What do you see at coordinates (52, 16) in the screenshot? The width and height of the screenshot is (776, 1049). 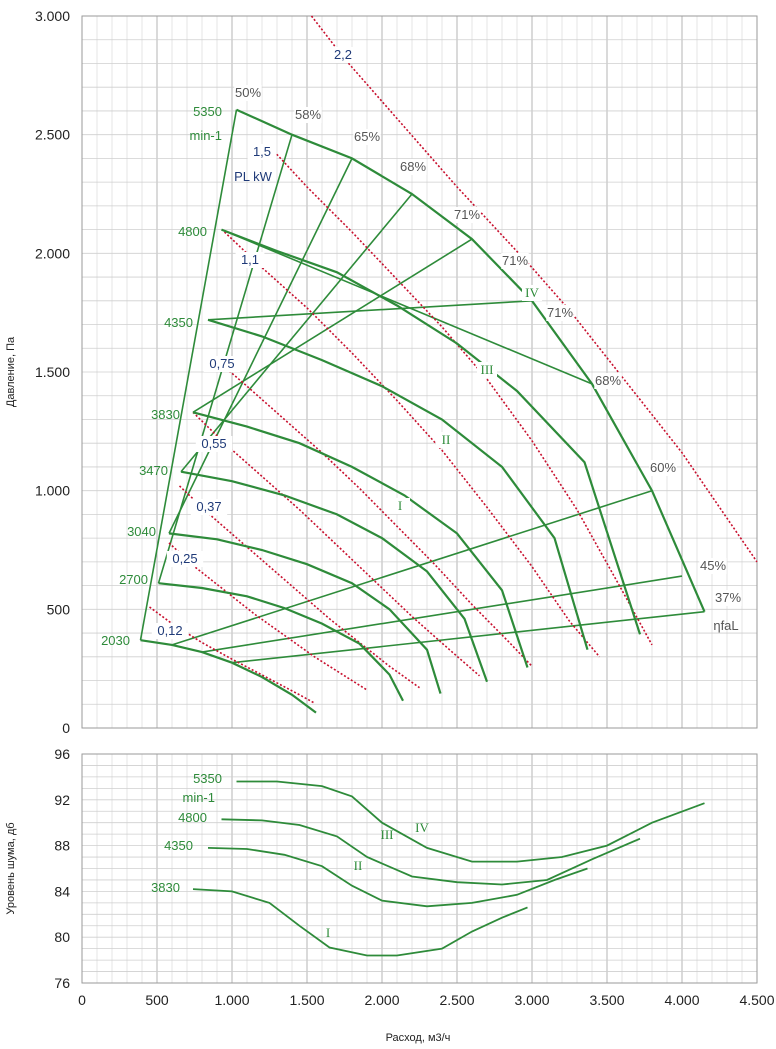 I see `y-tick-label: 3.000` at bounding box center [52, 16].